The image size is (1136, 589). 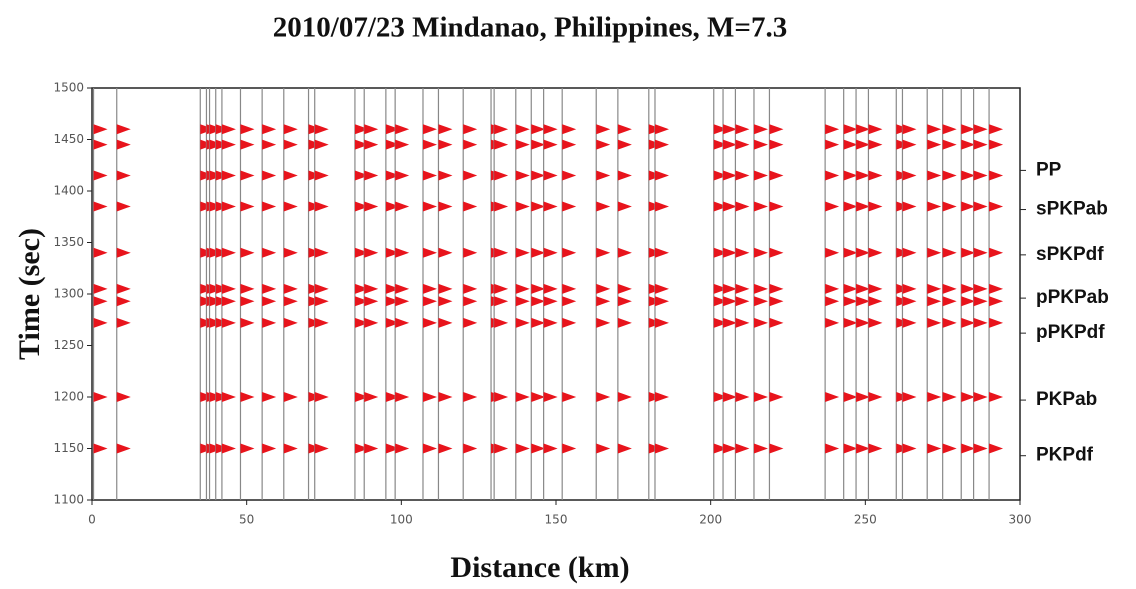 What do you see at coordinates (710, 520) in the screenshot?
I see `x-tick-label: 200` at bounding box center [710, 520].